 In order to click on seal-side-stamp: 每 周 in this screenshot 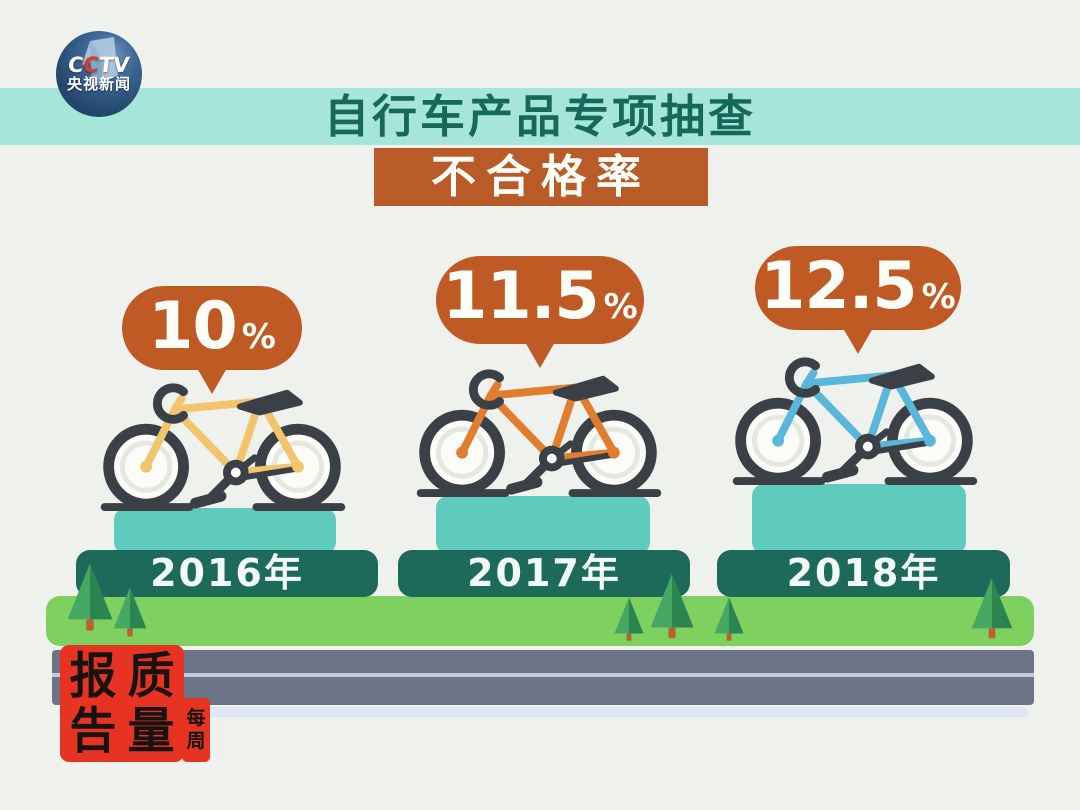, I will do `click(196, 730)`.